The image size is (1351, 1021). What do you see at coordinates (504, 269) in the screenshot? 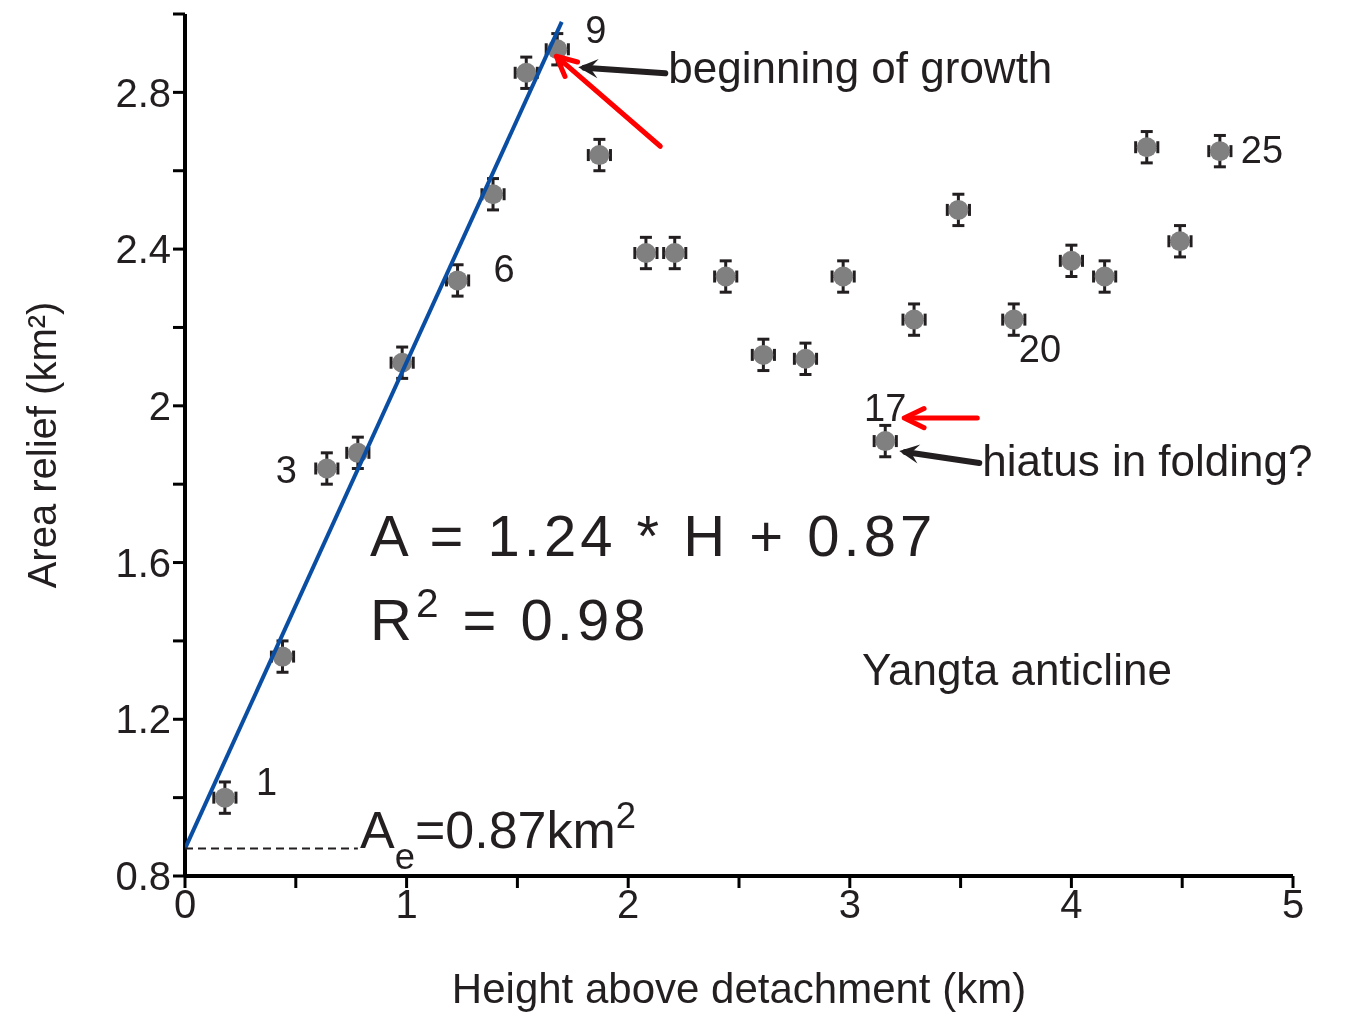
I see `annotation: 6` at bounding box center [504, 269].